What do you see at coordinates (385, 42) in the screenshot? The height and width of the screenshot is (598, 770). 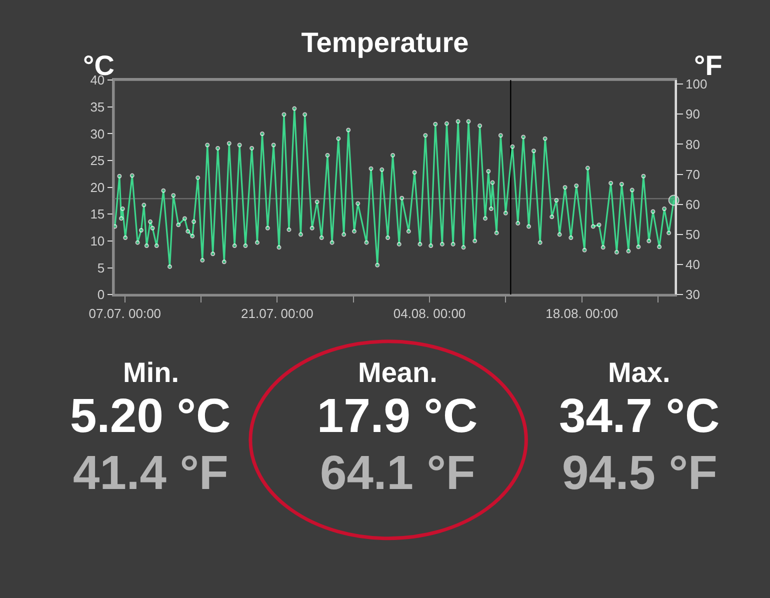 I see `chart-title: Temperature` at bounding box center [385, 42].